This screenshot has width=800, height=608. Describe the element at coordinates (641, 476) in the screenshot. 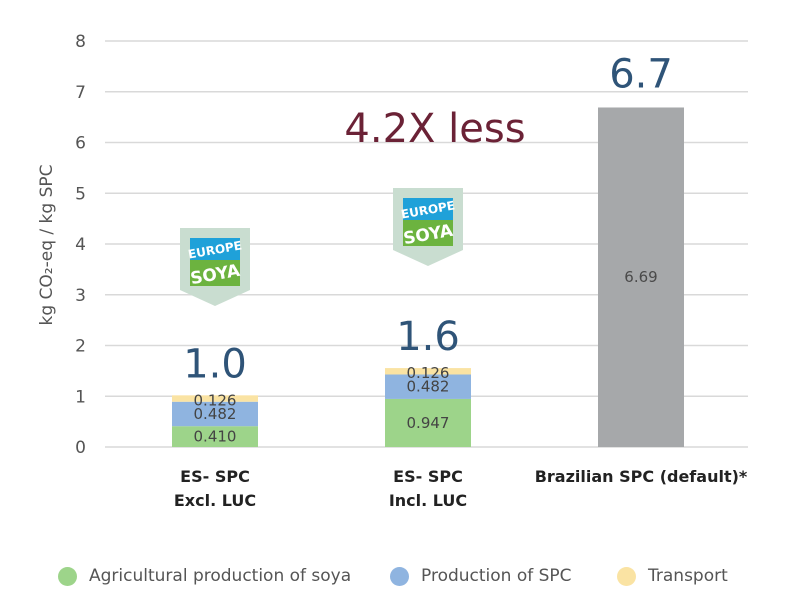

I see `x-tick-label-3-line1: Brazilian SPC (default)*` at that location.